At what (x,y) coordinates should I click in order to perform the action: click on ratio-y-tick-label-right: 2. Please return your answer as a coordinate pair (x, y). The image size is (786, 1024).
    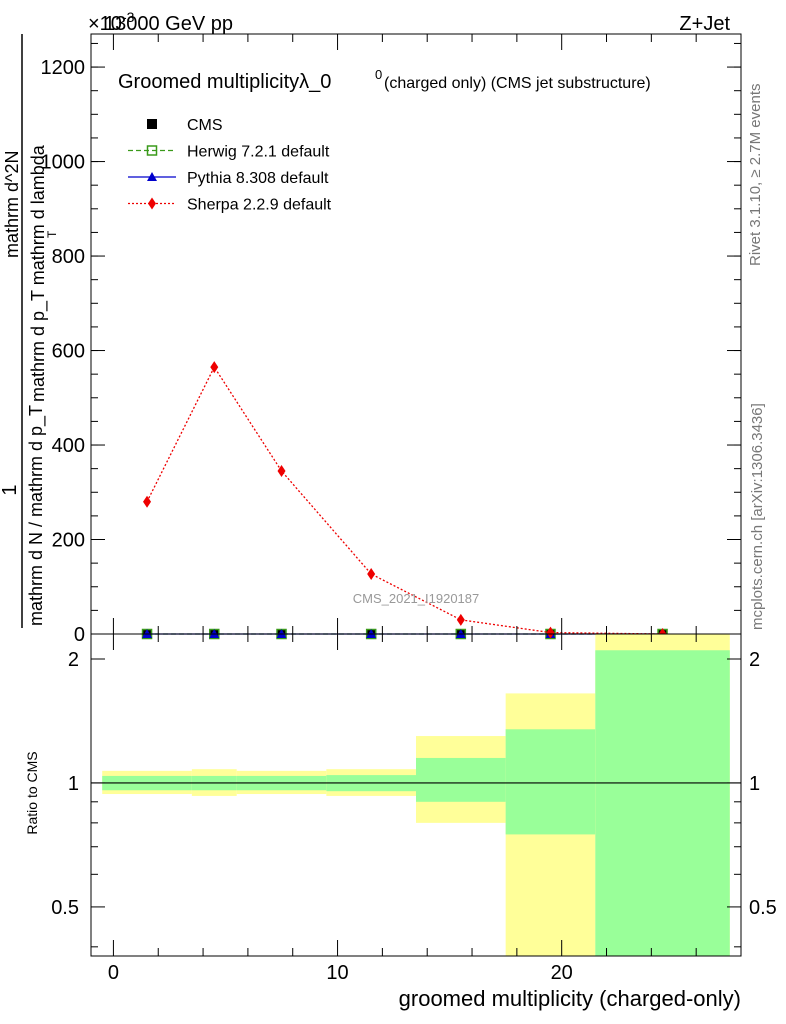
    Looking at the image, I should click on (754, 660).